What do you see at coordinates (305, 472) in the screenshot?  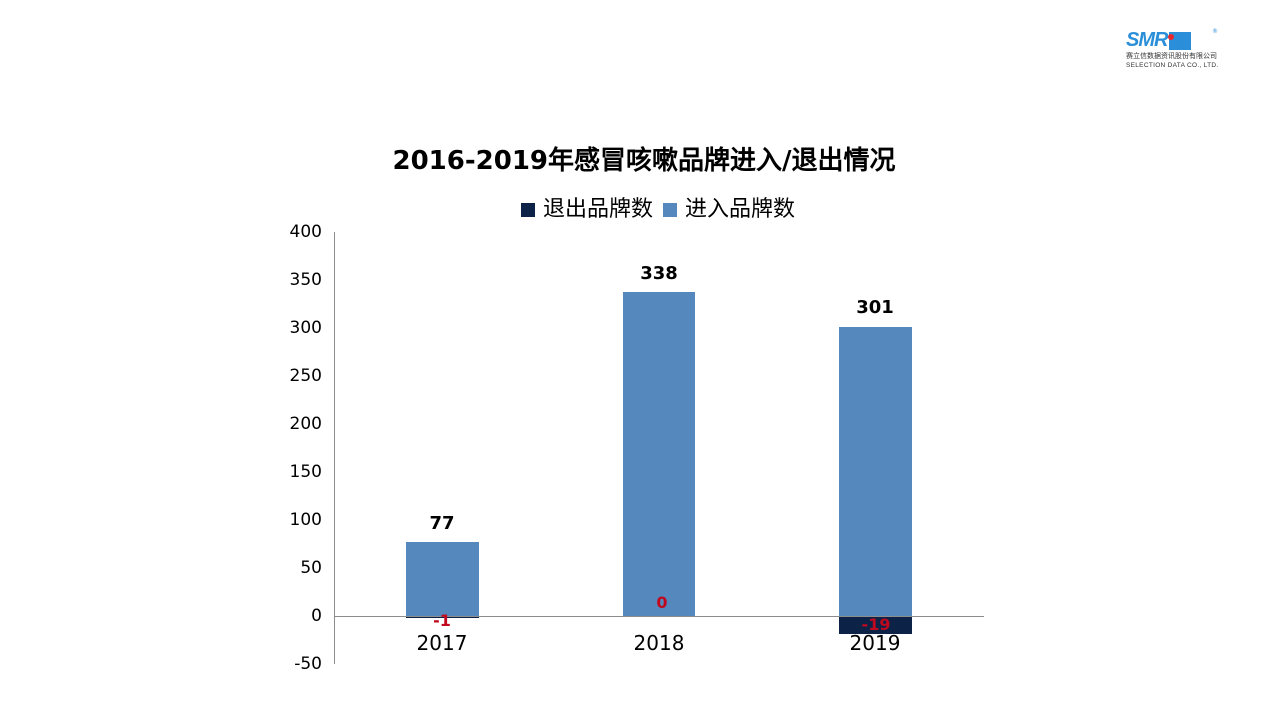 I see `y-tick: 150` at bounding box center [305, 472].